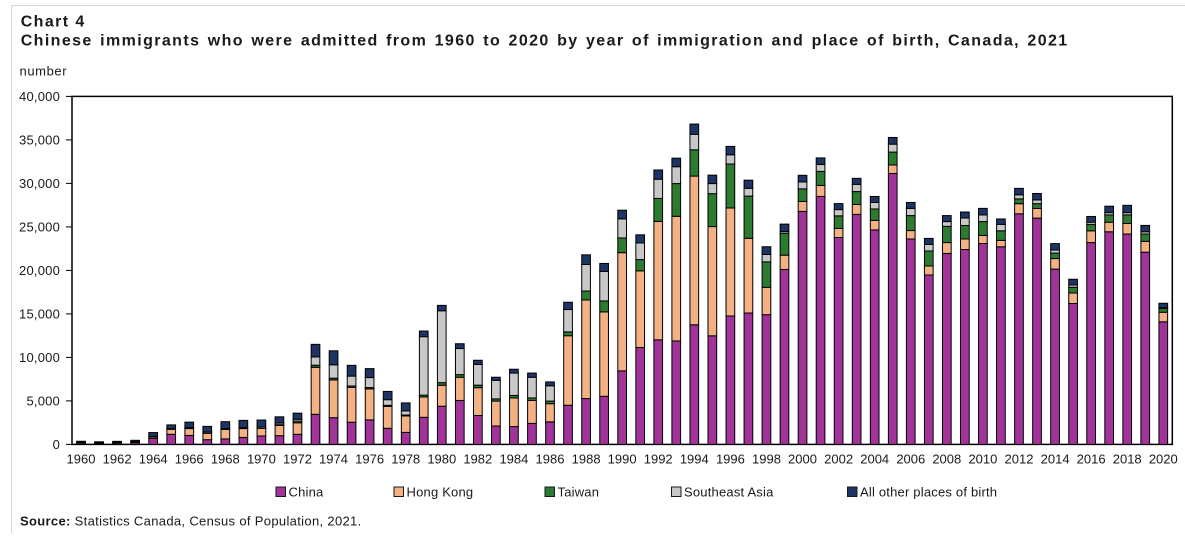  Describe the element at coordinates (261, 459) in the screenshot. I see `svg-text: 1970` at that location.